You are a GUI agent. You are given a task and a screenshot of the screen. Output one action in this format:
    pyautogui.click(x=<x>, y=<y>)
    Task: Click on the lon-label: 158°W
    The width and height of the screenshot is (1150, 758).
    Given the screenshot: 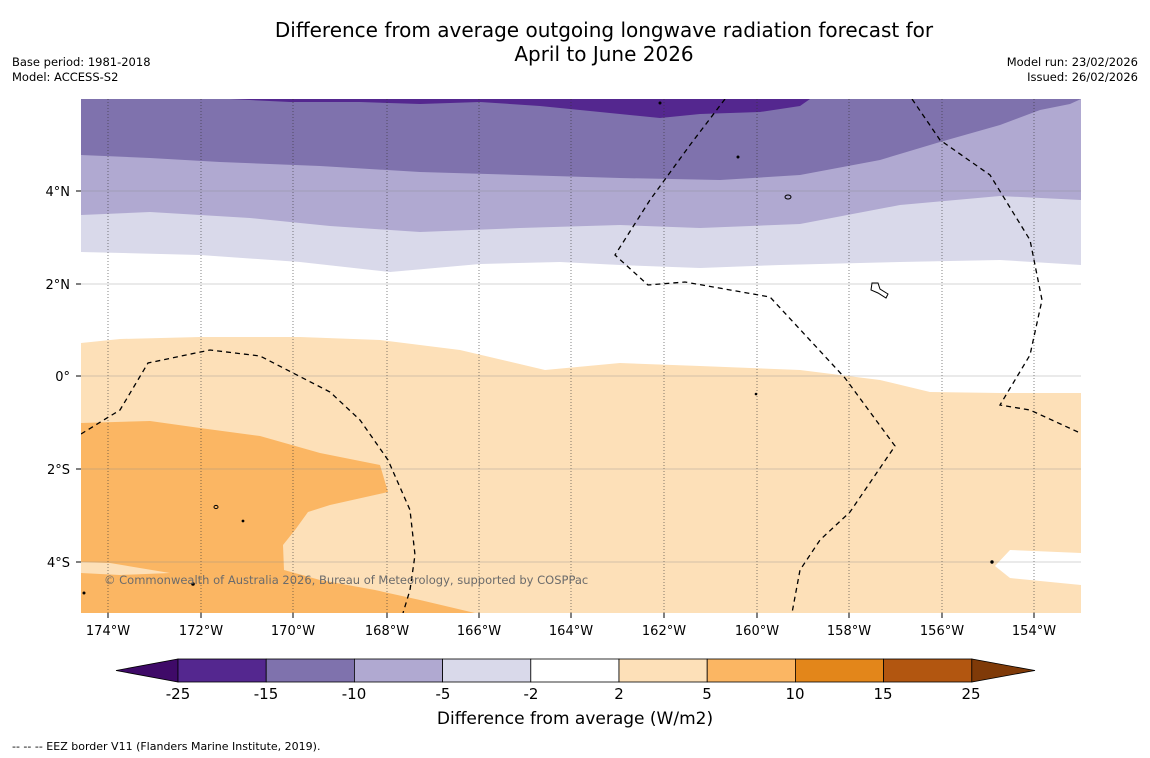 What is the action you would take?
    pyautogui.click(x=849, y=631)
    